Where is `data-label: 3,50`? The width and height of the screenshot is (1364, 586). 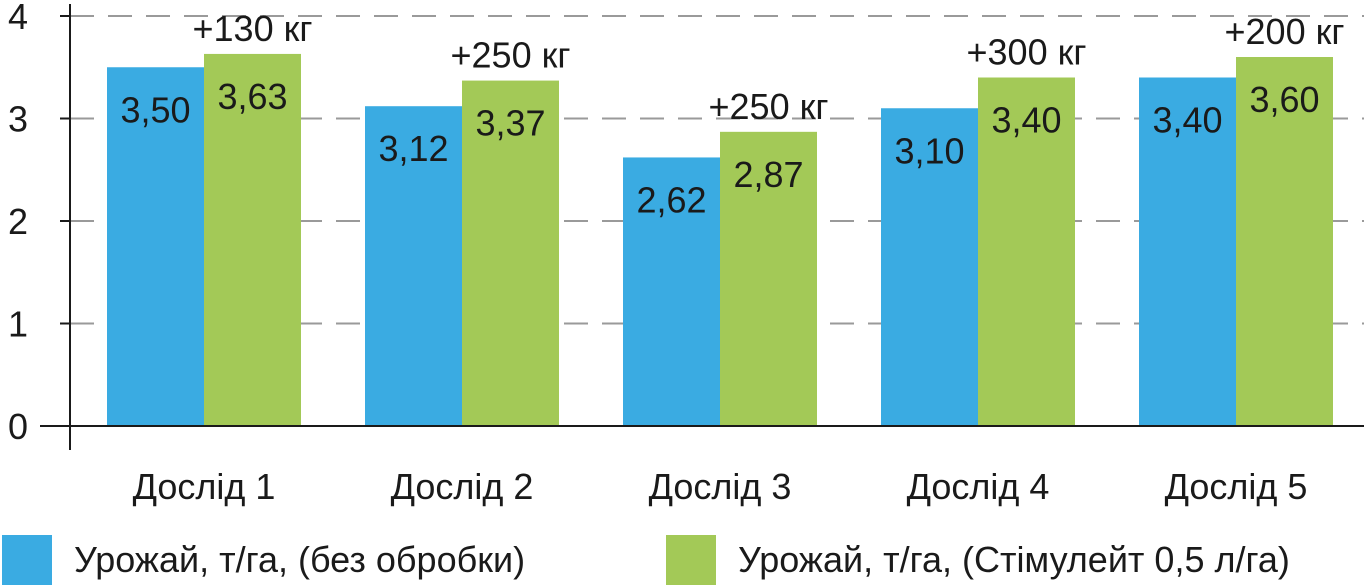
data-label: 3,50 is located at coordinates (155, 109).